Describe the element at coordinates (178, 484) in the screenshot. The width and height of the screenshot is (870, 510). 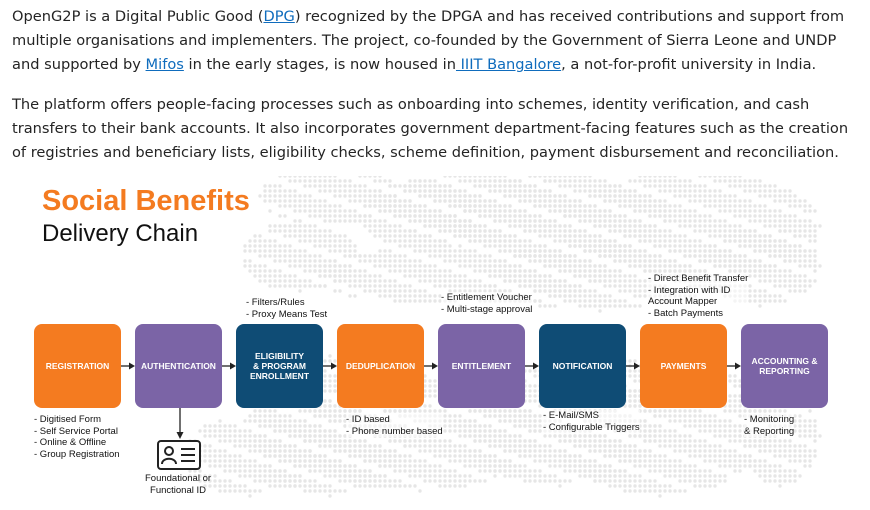
I see `authentication-notes: Foundational or Functional ID` at that location.